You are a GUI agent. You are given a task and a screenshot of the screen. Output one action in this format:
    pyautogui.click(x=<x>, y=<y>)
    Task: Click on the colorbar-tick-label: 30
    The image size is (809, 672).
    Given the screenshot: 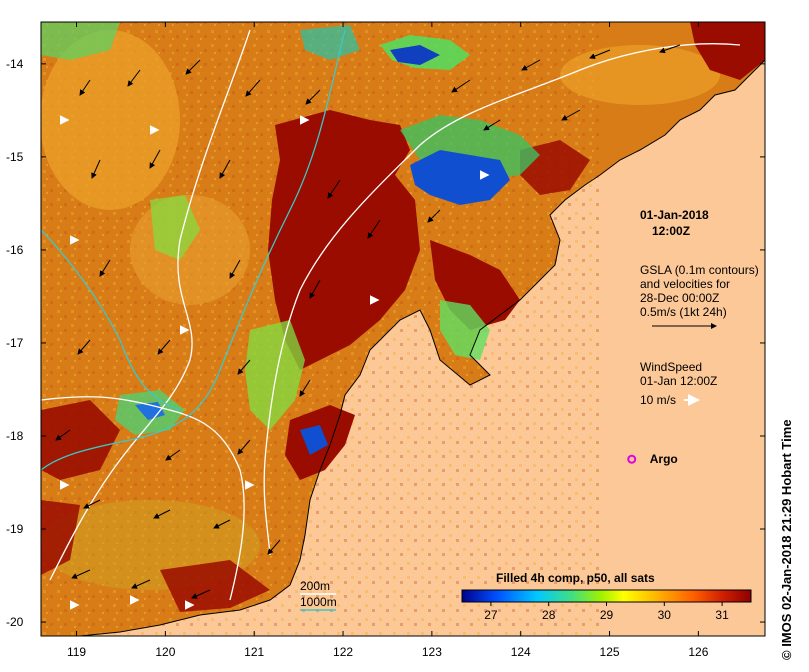 What is the action you would take?
    pyautogui.click(x=665, y=615)
    